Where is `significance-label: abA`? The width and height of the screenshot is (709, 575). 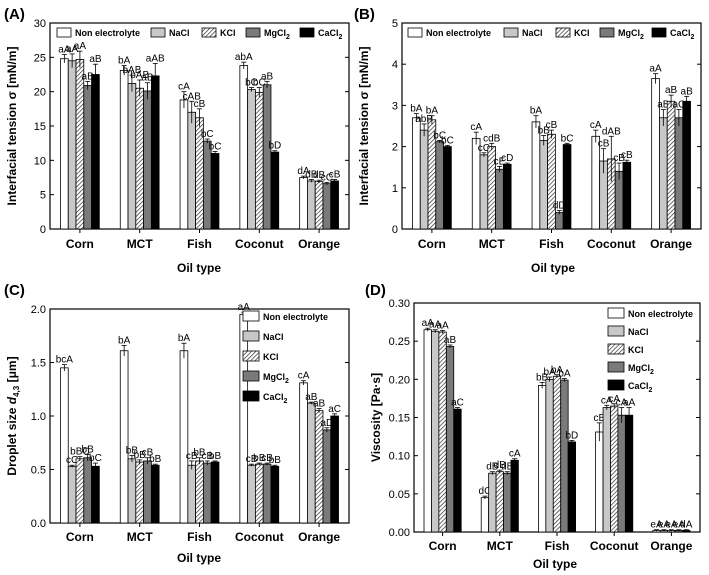 significance-label: abA is located at coordinates (244, 57).